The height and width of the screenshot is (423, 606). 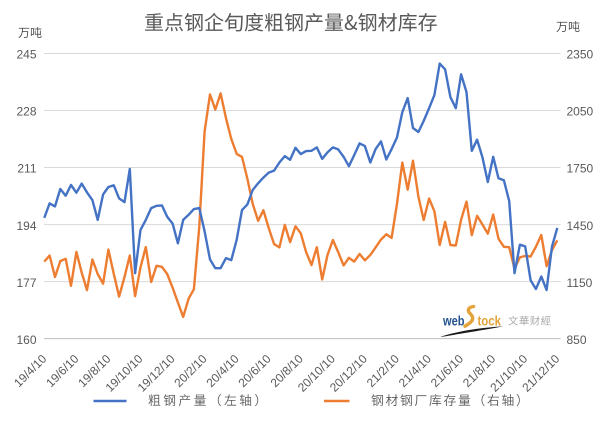 I want to click on svg-text: 160, so click(x=26, y=340).